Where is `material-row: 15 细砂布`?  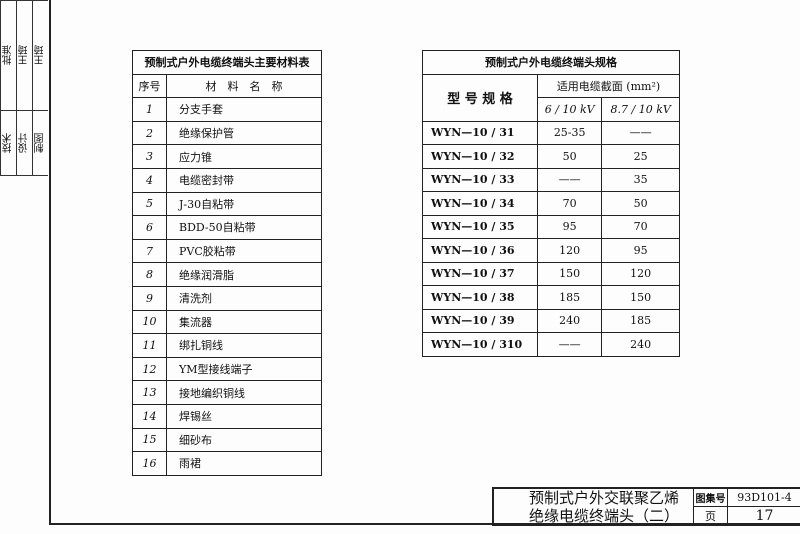 material-row: 15 细砂布 is located at coordinates (227, 440).